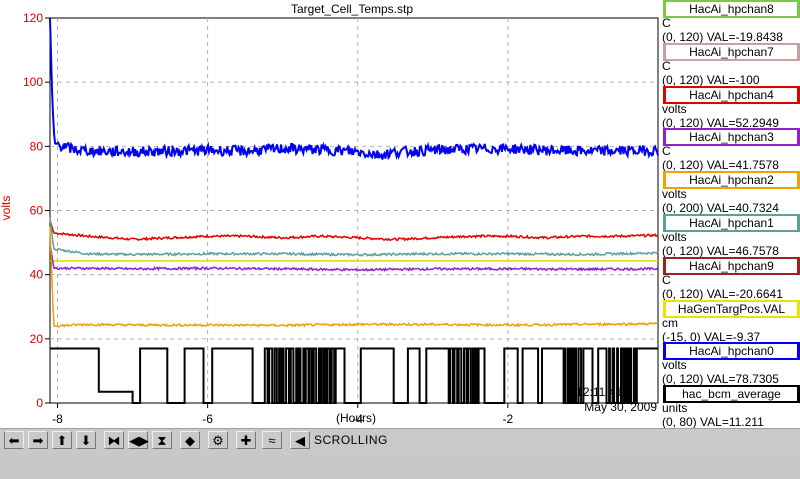 This screenshot has height=479, width=800. What do you see at coordinates (670, 322) in the screenshot?
I see `legend-item-unit: cm` at bounding box center [670, 322].